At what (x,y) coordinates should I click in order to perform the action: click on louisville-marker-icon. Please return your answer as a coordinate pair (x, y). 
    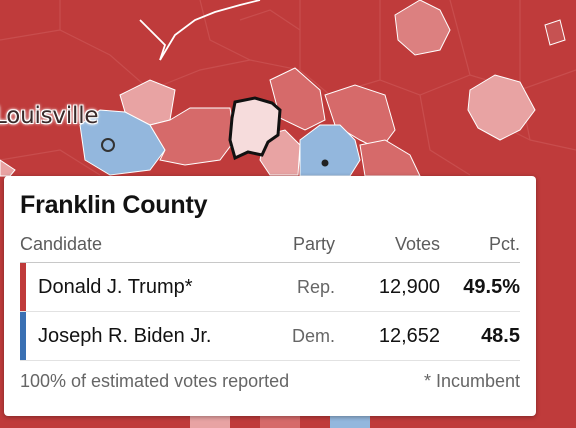
    Looking at the image, I should click on (108, 145).